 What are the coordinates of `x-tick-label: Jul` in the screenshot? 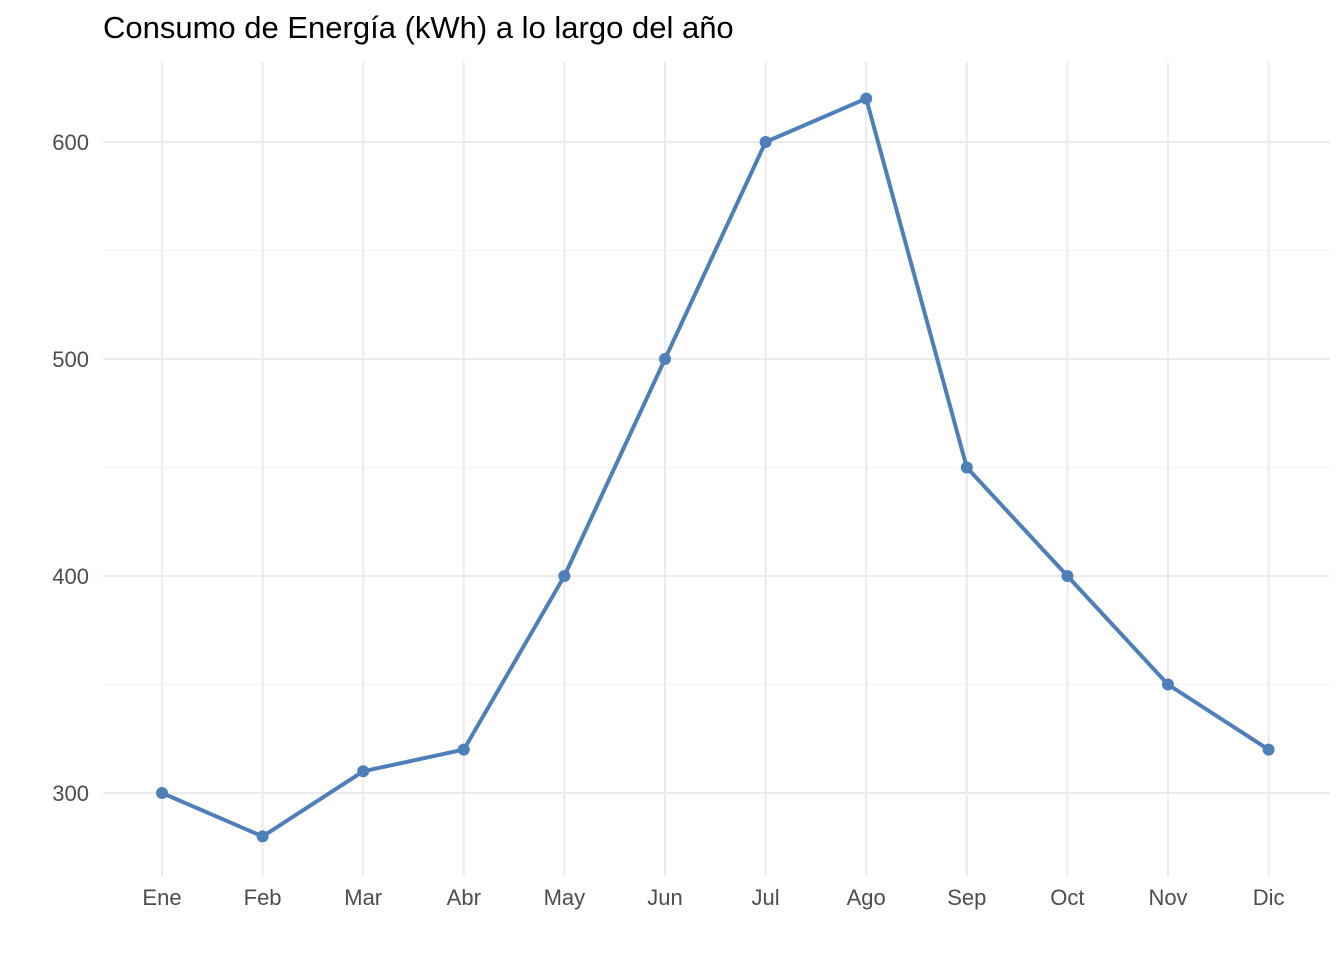 It's located at (766, 897).